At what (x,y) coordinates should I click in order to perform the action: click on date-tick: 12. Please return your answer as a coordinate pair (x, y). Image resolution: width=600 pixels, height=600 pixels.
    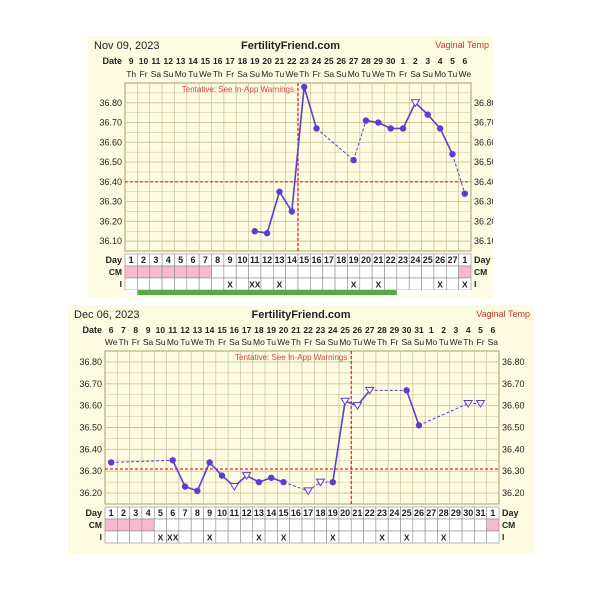
    Looking at the image, I should click on (169, 61).